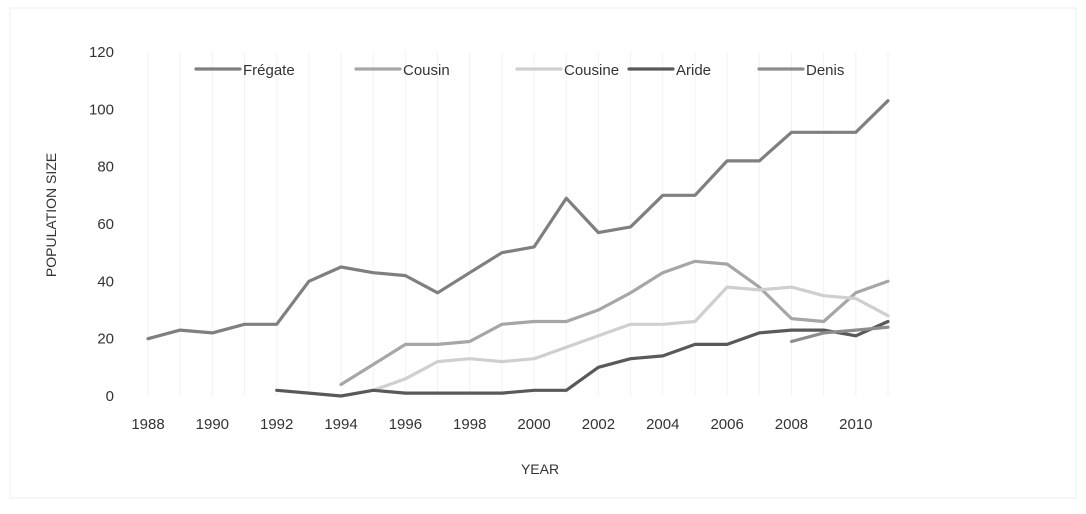  I want to click on x-tick-label: 1994, so click(340, 424).